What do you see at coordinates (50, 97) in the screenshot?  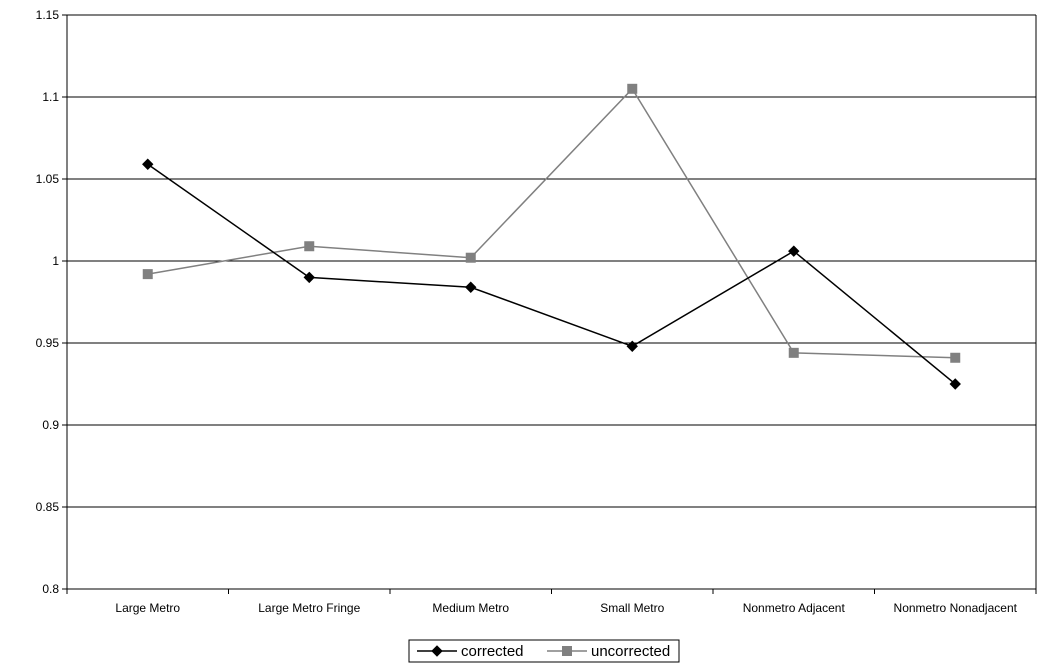 I see `y-tick-label: 1.1` at bounding box center [50, 97].